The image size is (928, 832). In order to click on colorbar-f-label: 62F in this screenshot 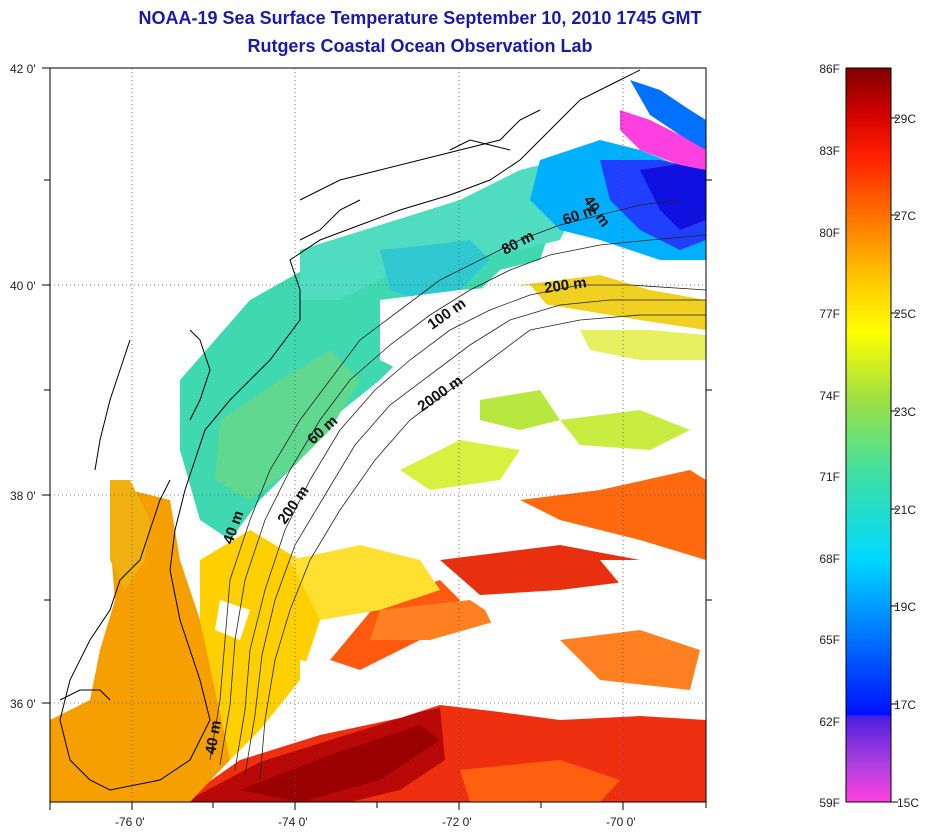, I will do `click(829, 722)`.